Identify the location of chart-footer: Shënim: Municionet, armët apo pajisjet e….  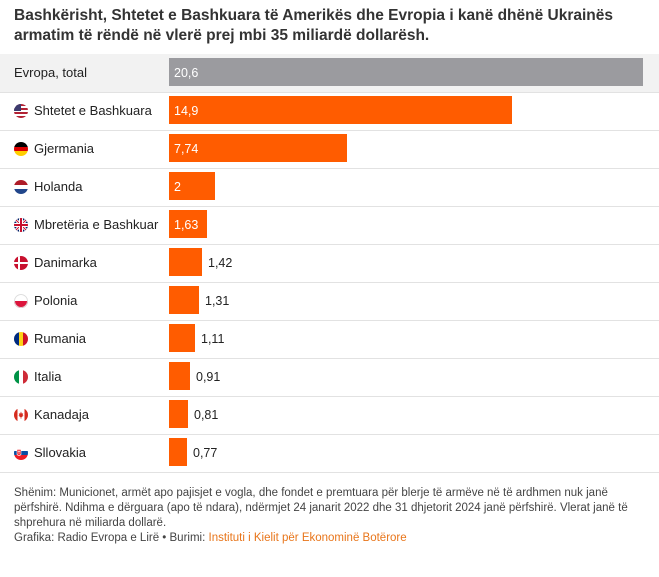
(329, 516).